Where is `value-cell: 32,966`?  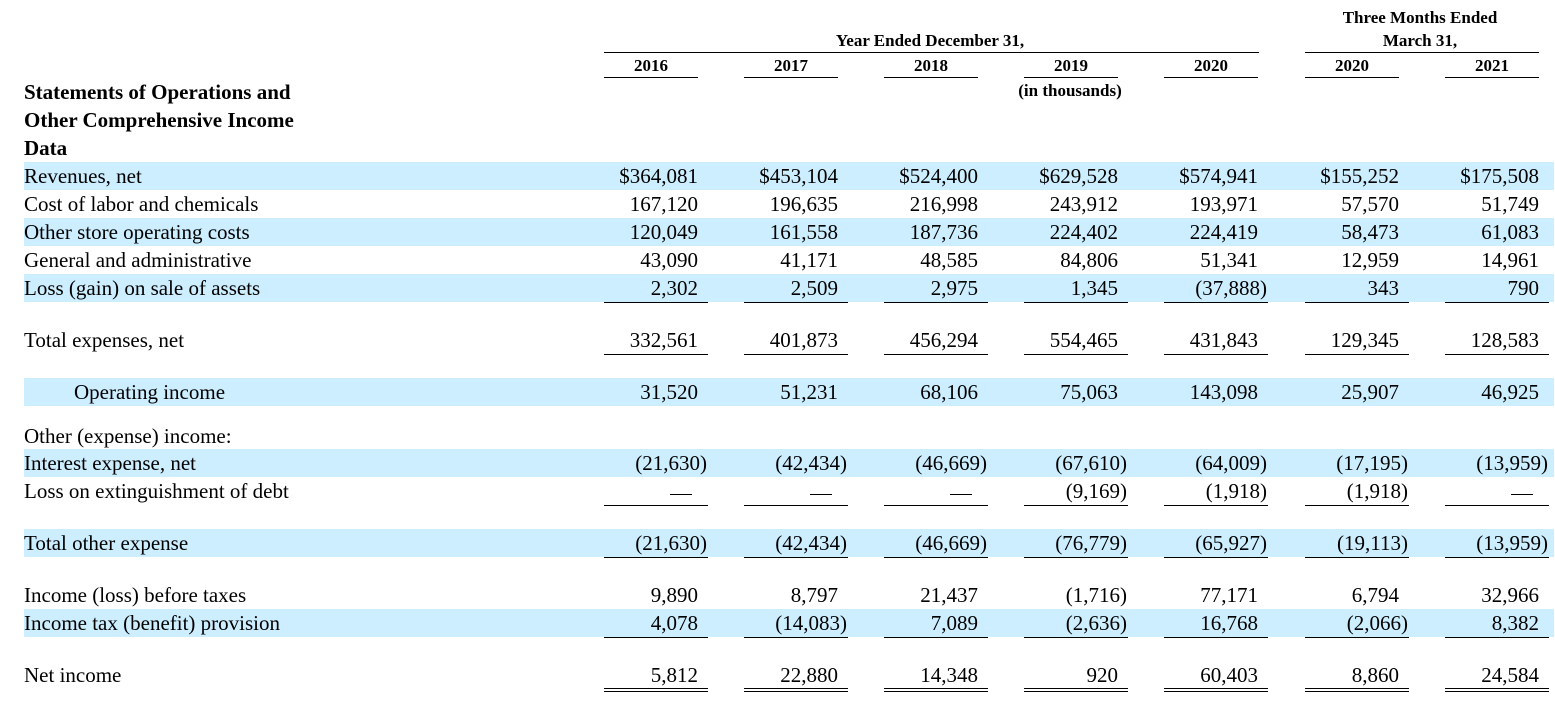
value-cell: 32,966 is located at coordinates (1510, 595).